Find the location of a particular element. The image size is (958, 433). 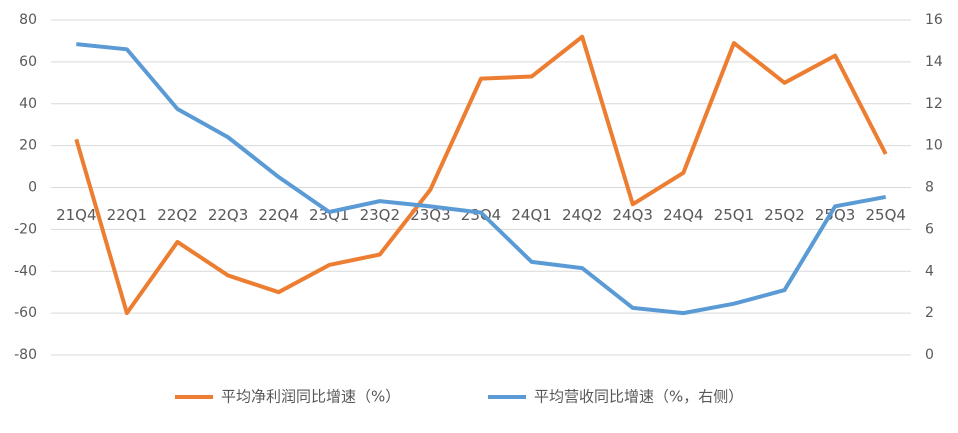

x-tick-label: 25Q2 is located at coordinates (784, 215).